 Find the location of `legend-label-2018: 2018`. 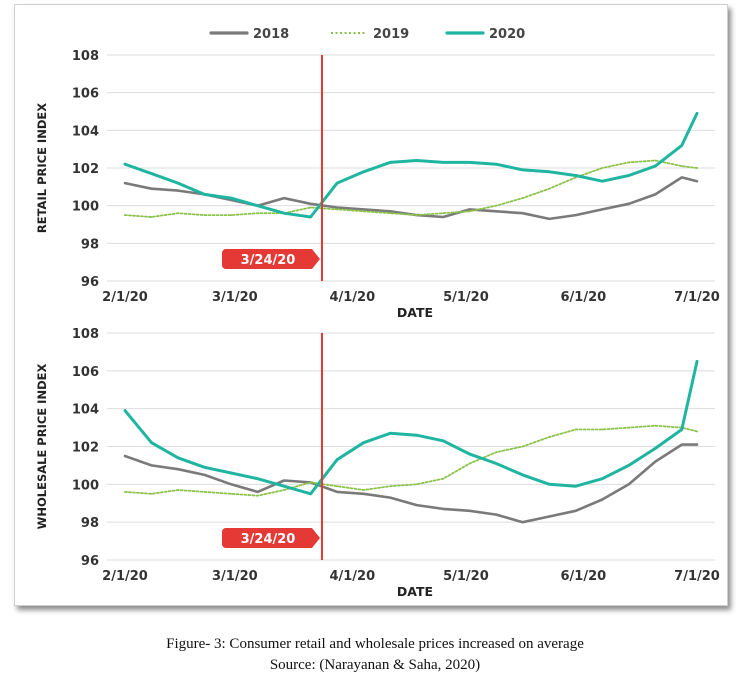

legend-label-2018: 2018 is located at coordinates (271, 34).